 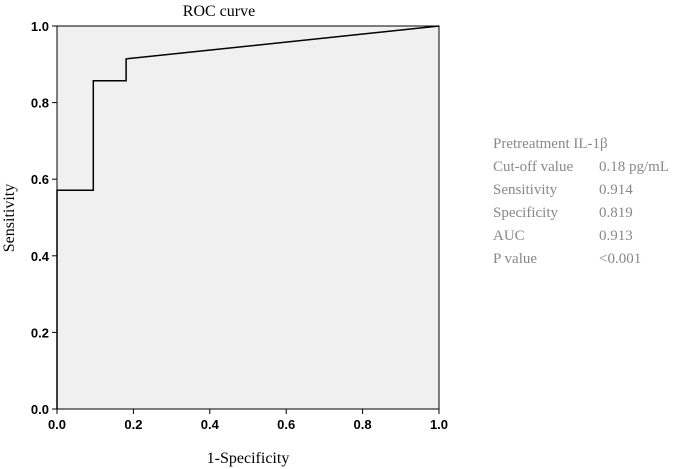 I want to click on y-tick-label: 0.2, so click(x=40, y=332).